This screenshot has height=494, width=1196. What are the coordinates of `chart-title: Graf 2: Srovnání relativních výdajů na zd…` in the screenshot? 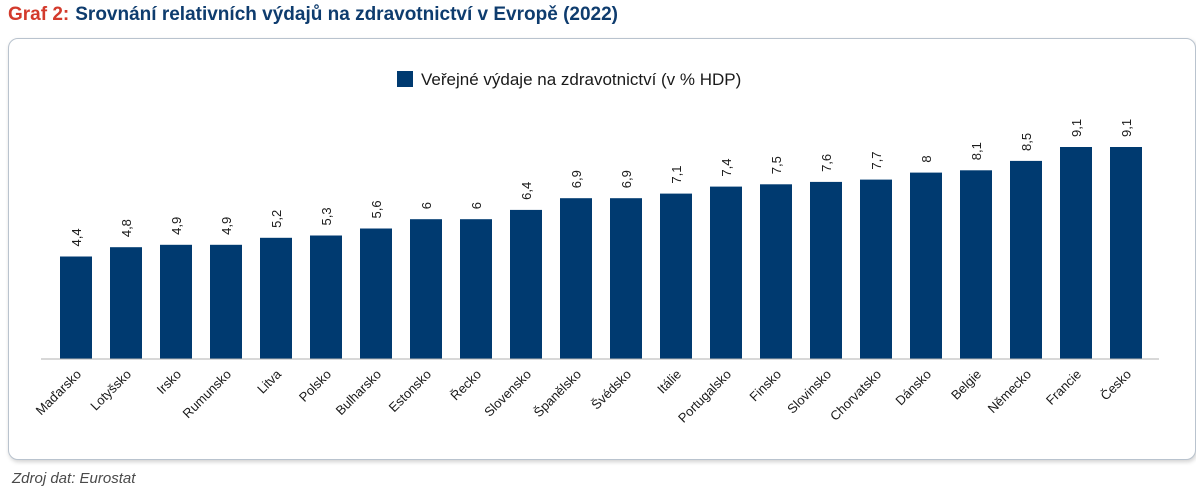 It's located at (313, 15).